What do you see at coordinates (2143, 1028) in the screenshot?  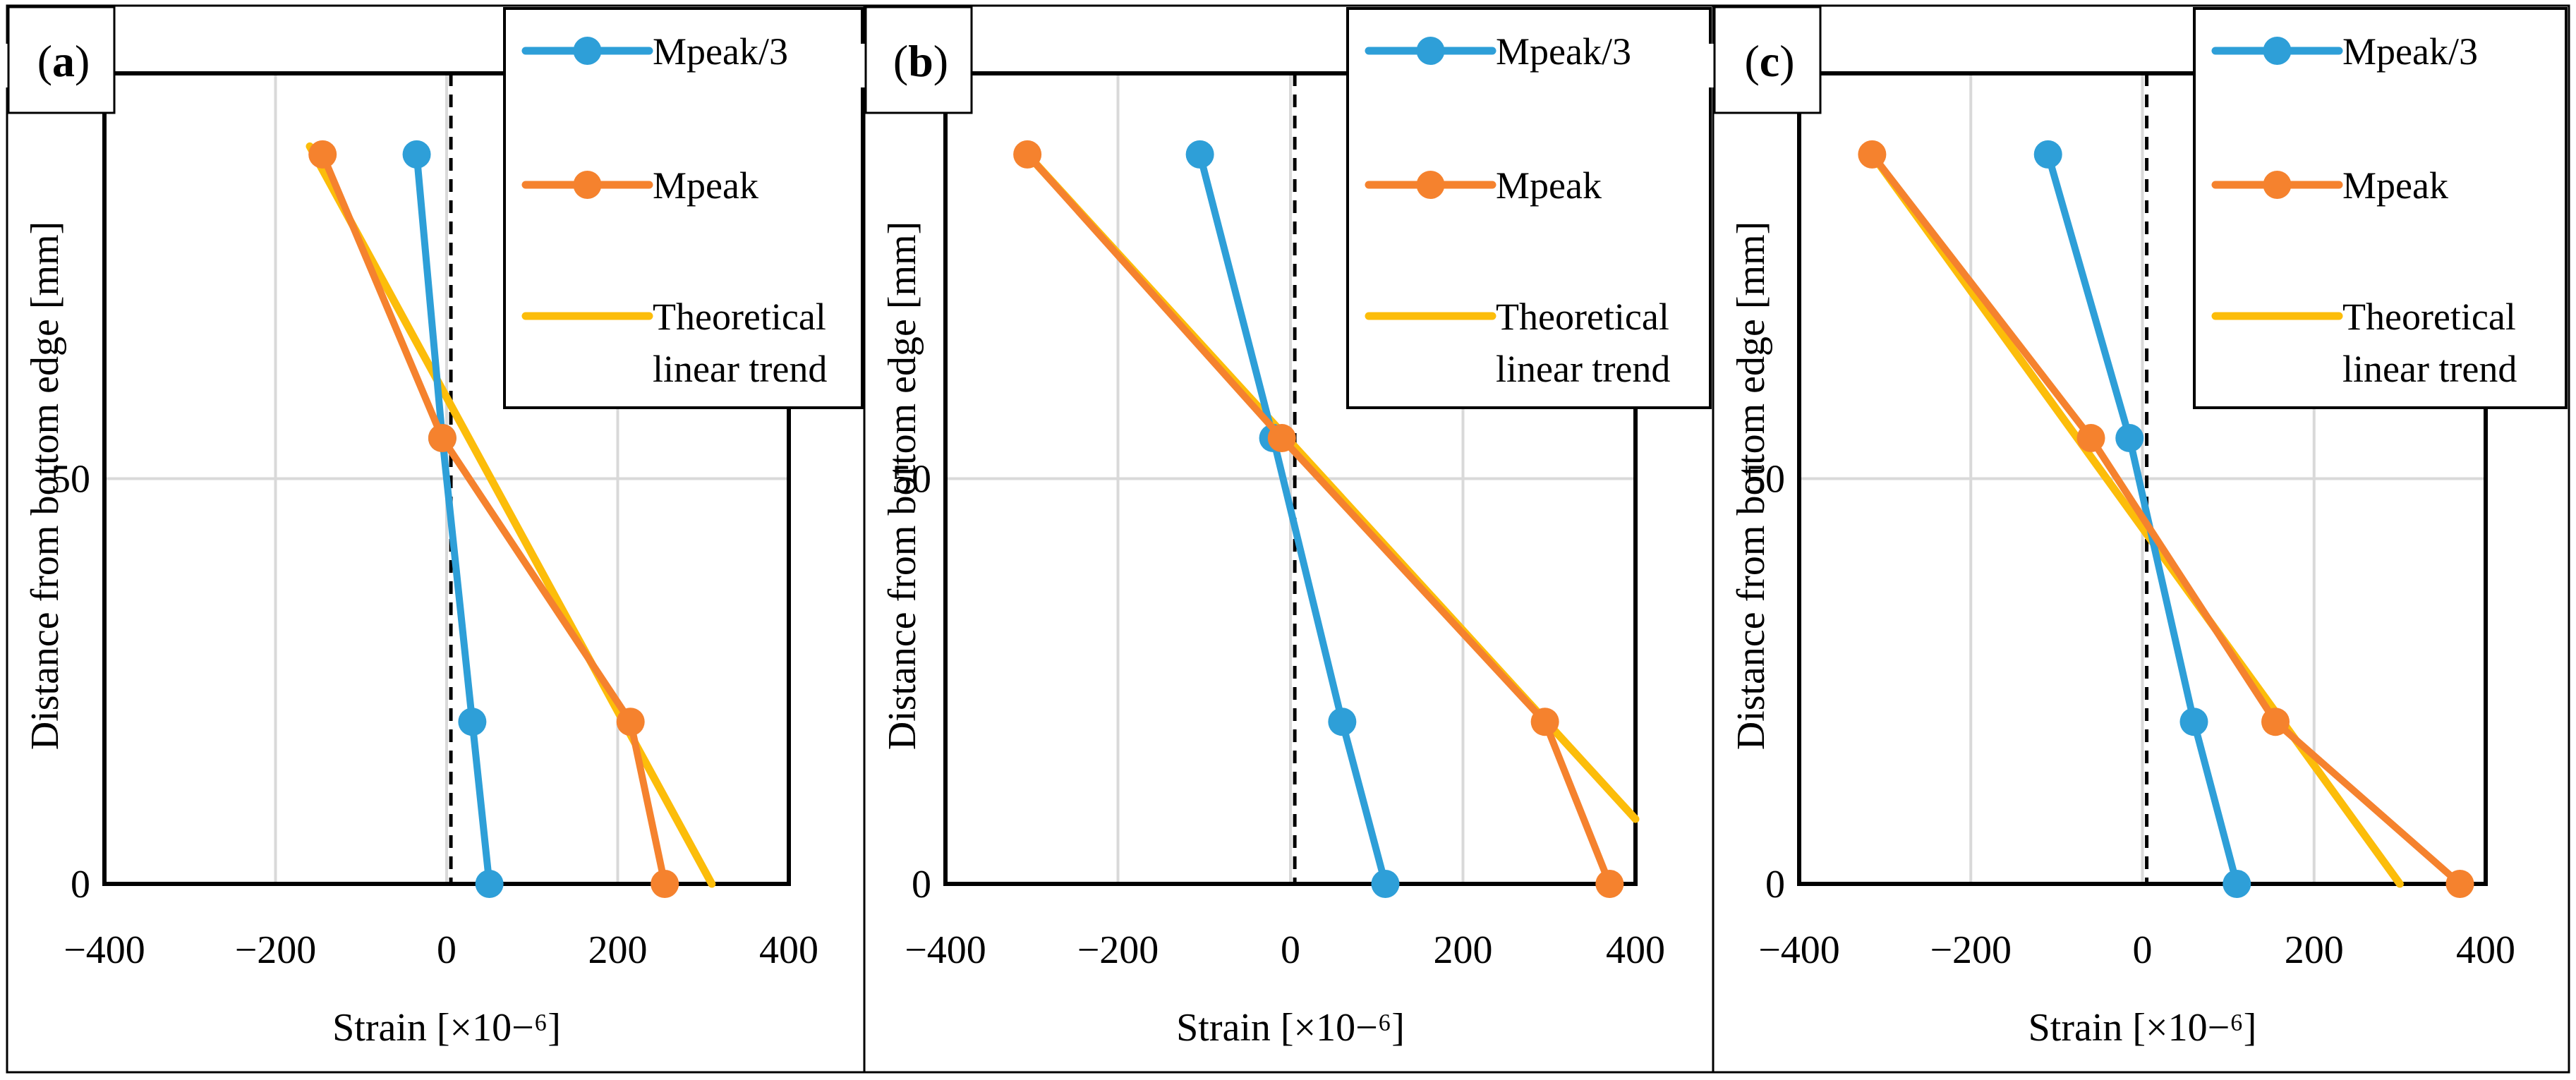 I see `x-axis-title: Strain [×10−⁶]` at bounding box center [2143, 1028].